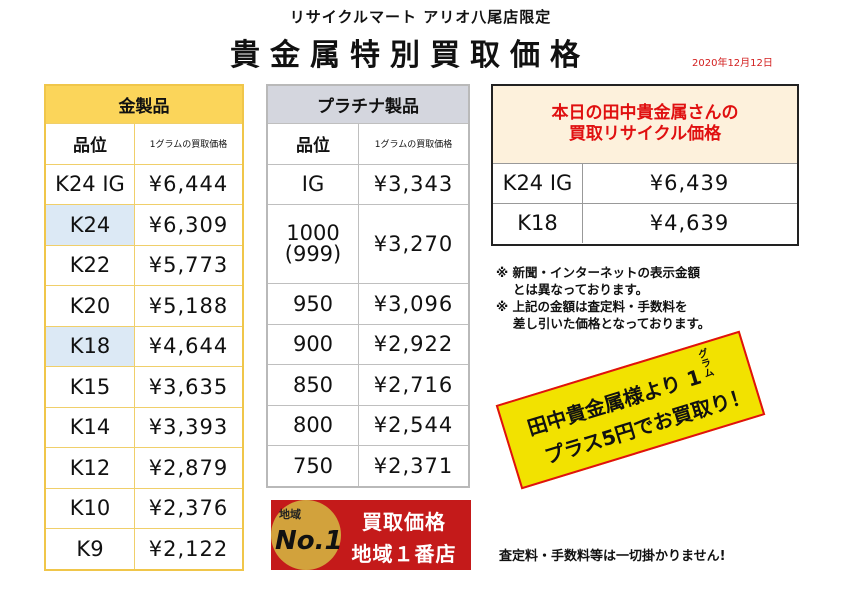 The image size is (841, 603). What do you see at coordinates (538, 183) in the screenshot?
I see `tanaka-grade: K24 IG` at bounding box center [538, 183].